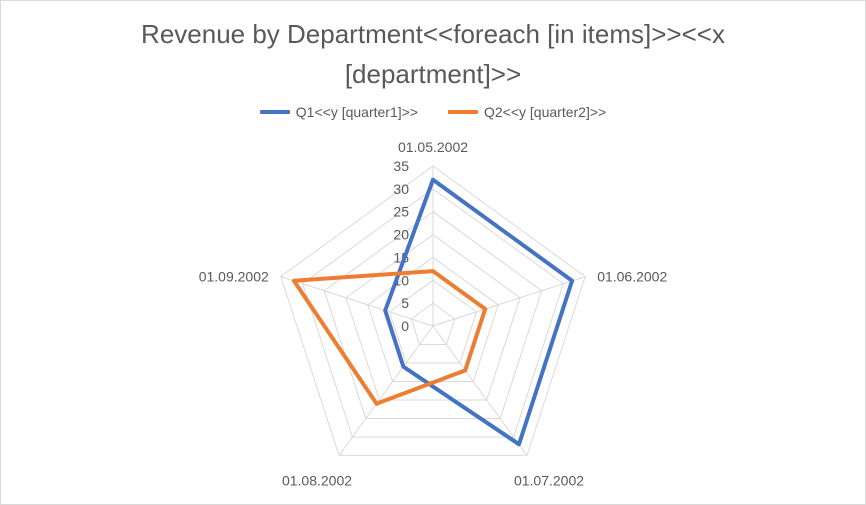 This screenshot has width=866, height=505. I want to click on chart-title-line2: [department]>>, so click(433, 74).